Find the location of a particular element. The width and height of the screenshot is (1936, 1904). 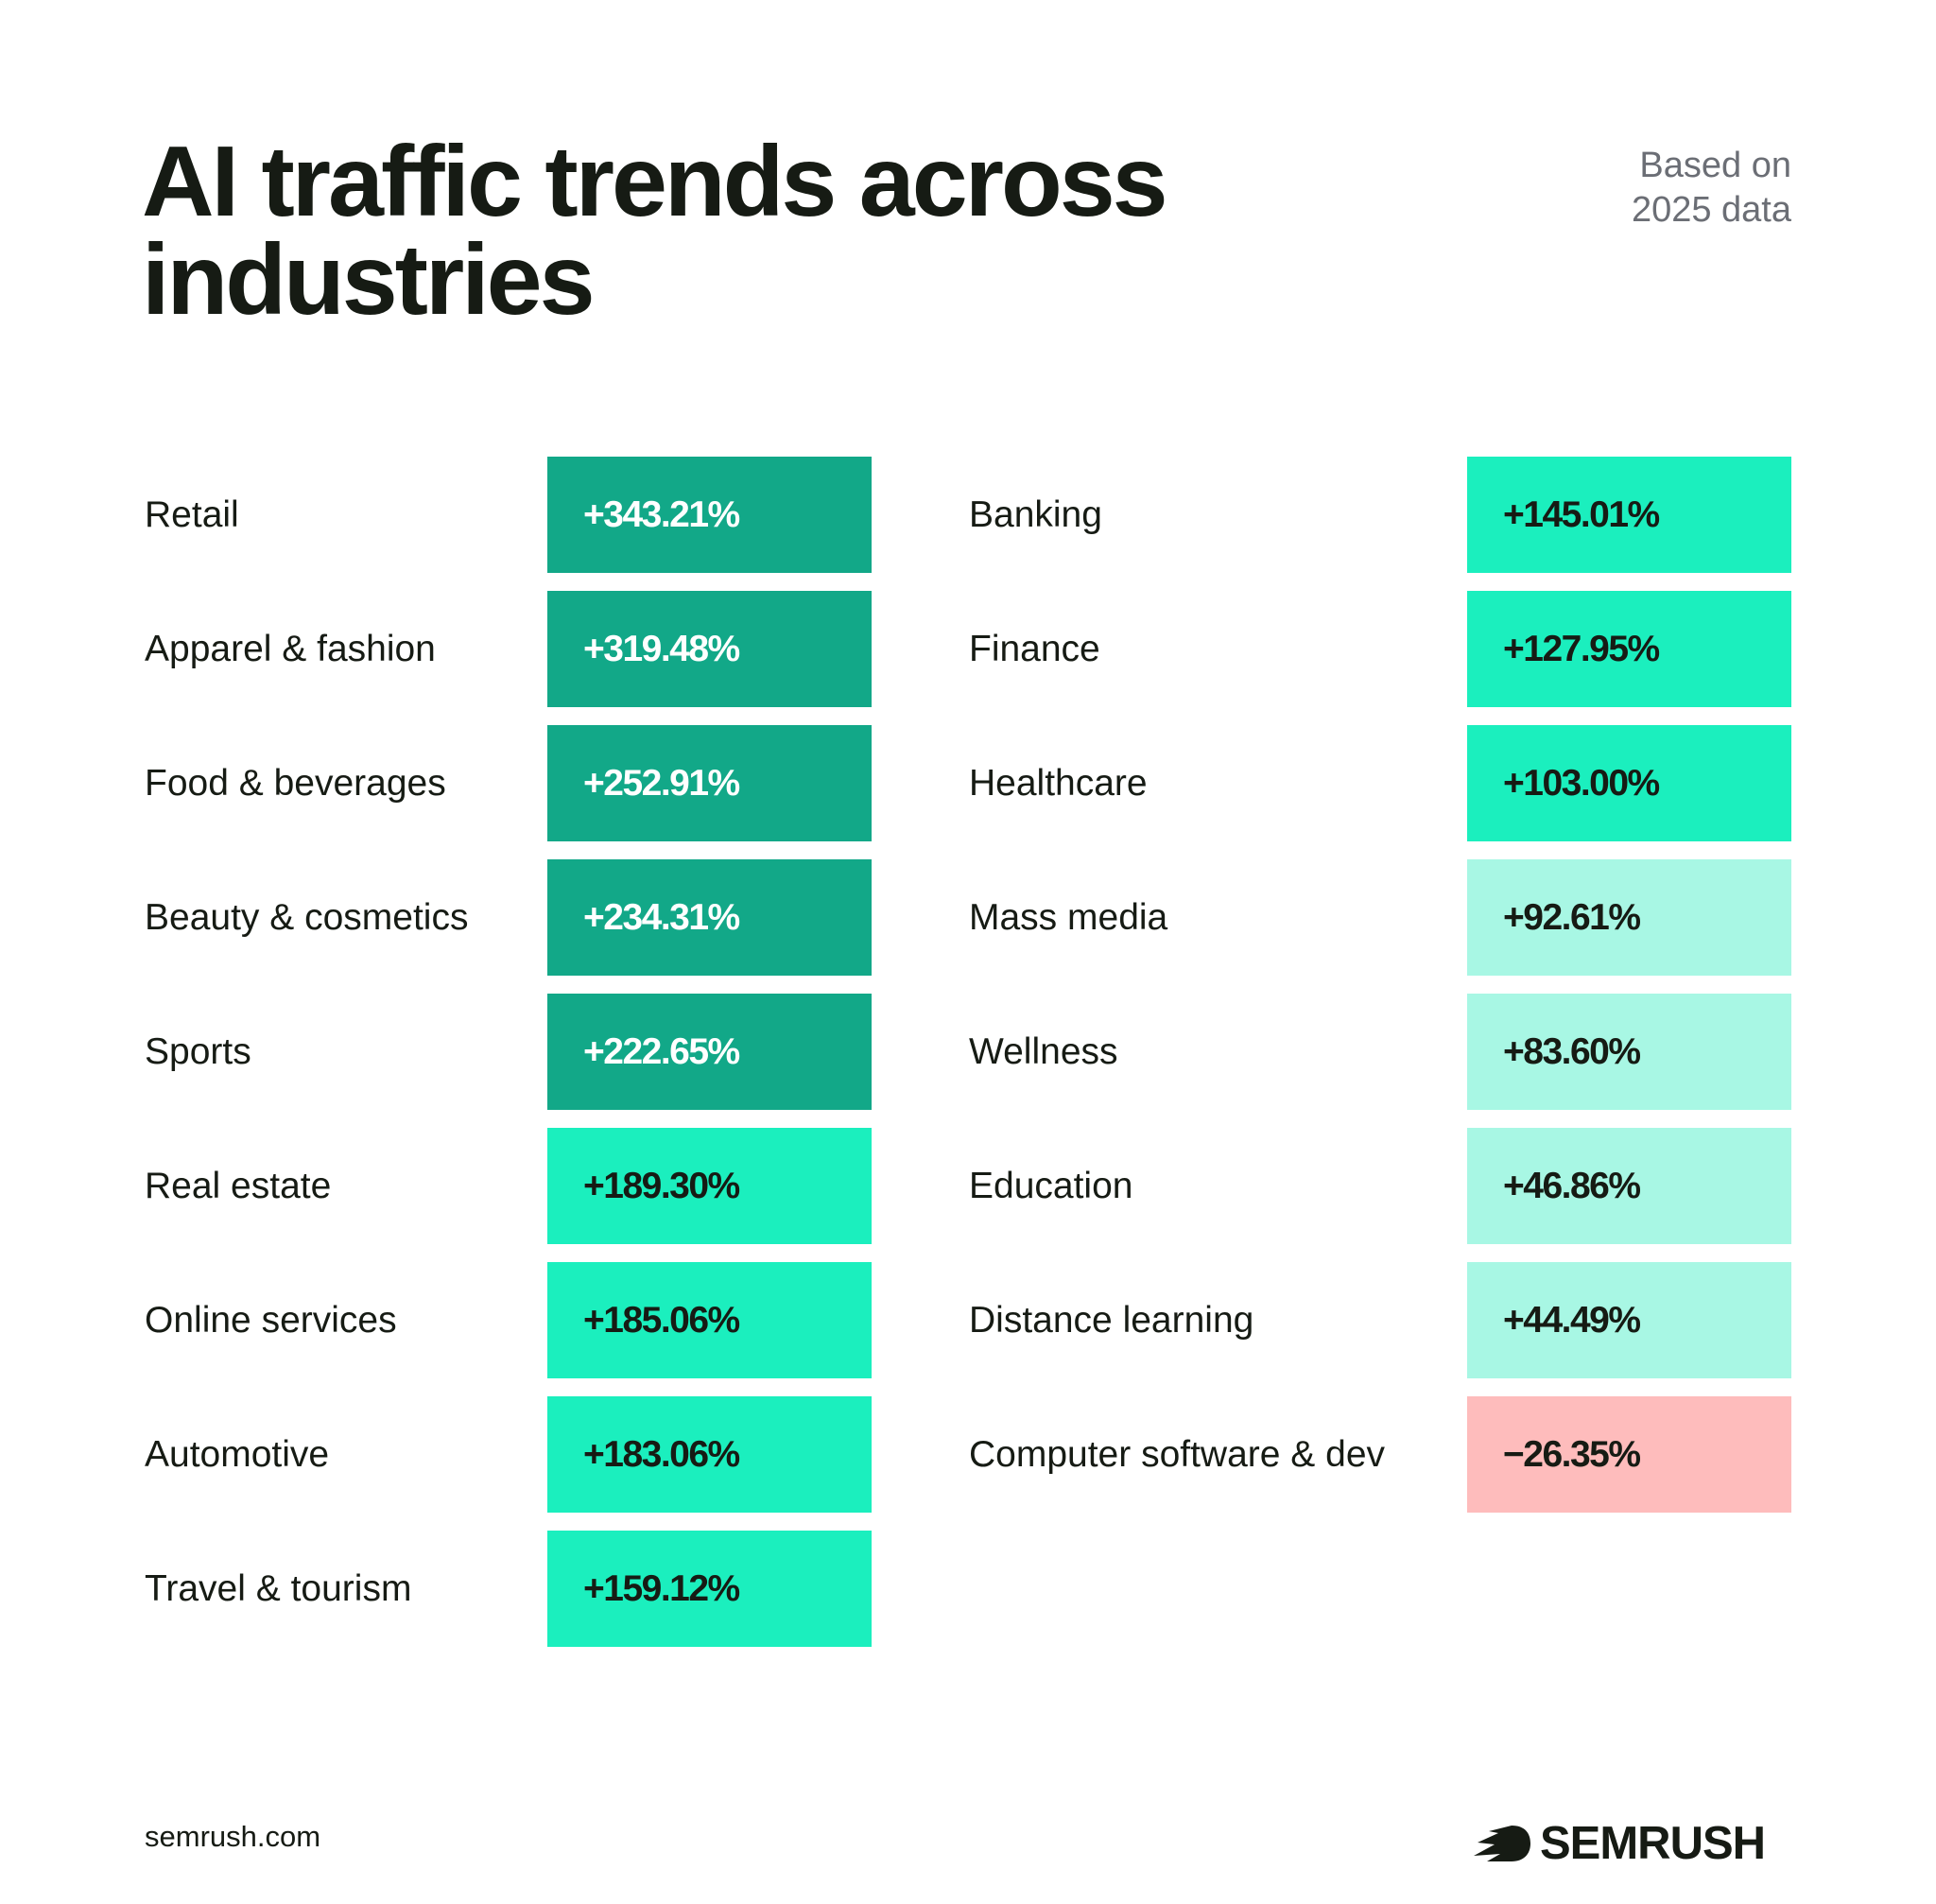

table-row: Computer software & dev −26.35% is located at coordinates (1441, 1454).